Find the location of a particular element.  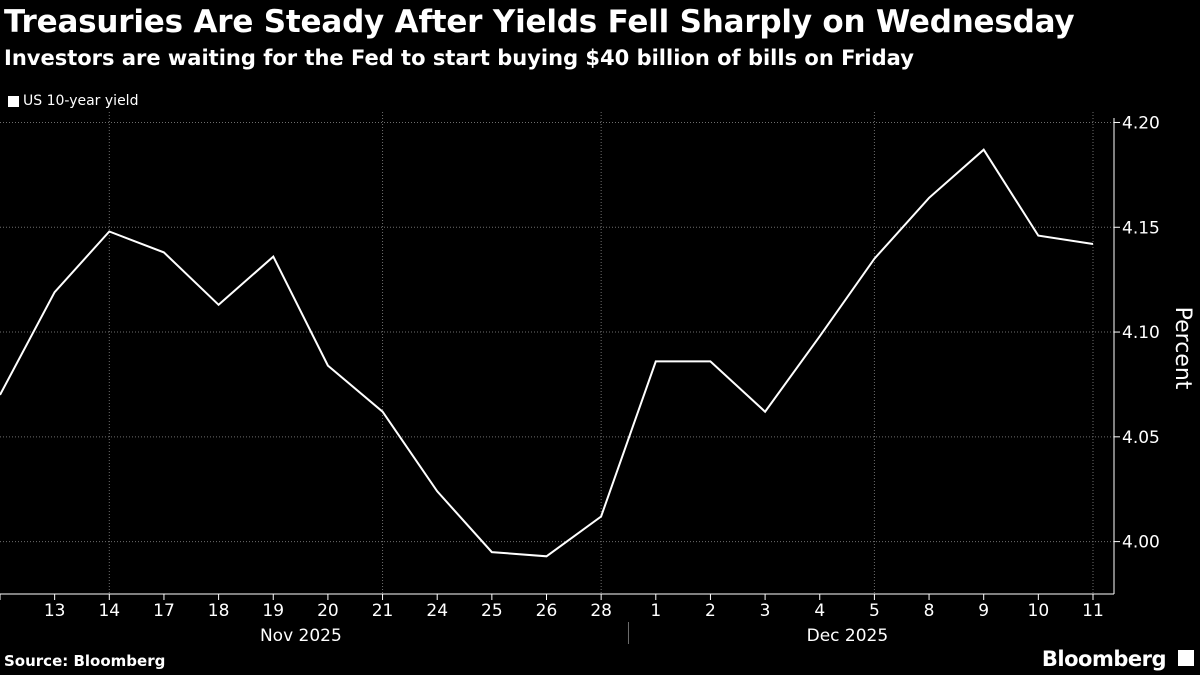

y-tick-label: 4.00 is located at coordinates (1141, 543).